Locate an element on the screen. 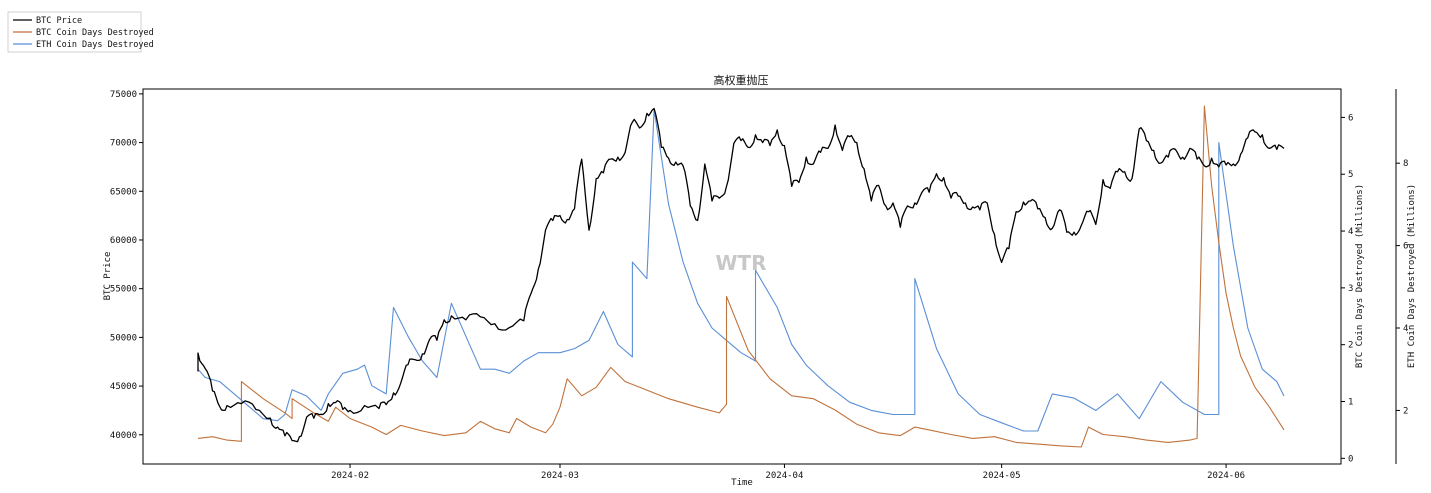 Image resolution: width=1431 pixels, height=493 pixels. btc-cdd-tick-label: 3 is located at coordinates (1350, 289).